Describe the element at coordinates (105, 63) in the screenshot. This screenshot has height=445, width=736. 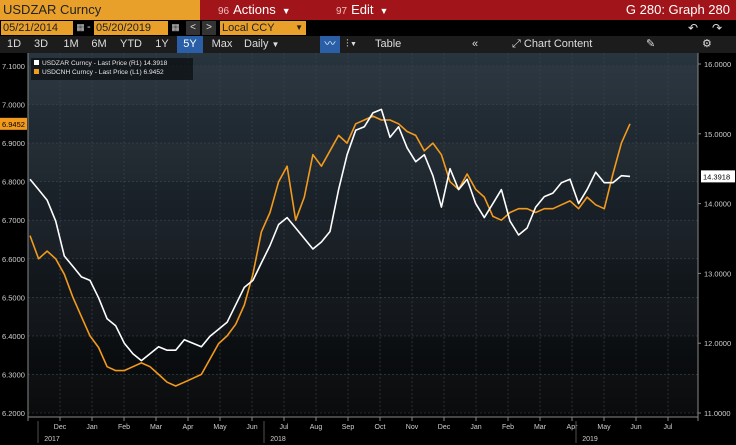
I see `legend-entry: USDZAR Curncy - Last Price (R1) 14.3918` at that location.